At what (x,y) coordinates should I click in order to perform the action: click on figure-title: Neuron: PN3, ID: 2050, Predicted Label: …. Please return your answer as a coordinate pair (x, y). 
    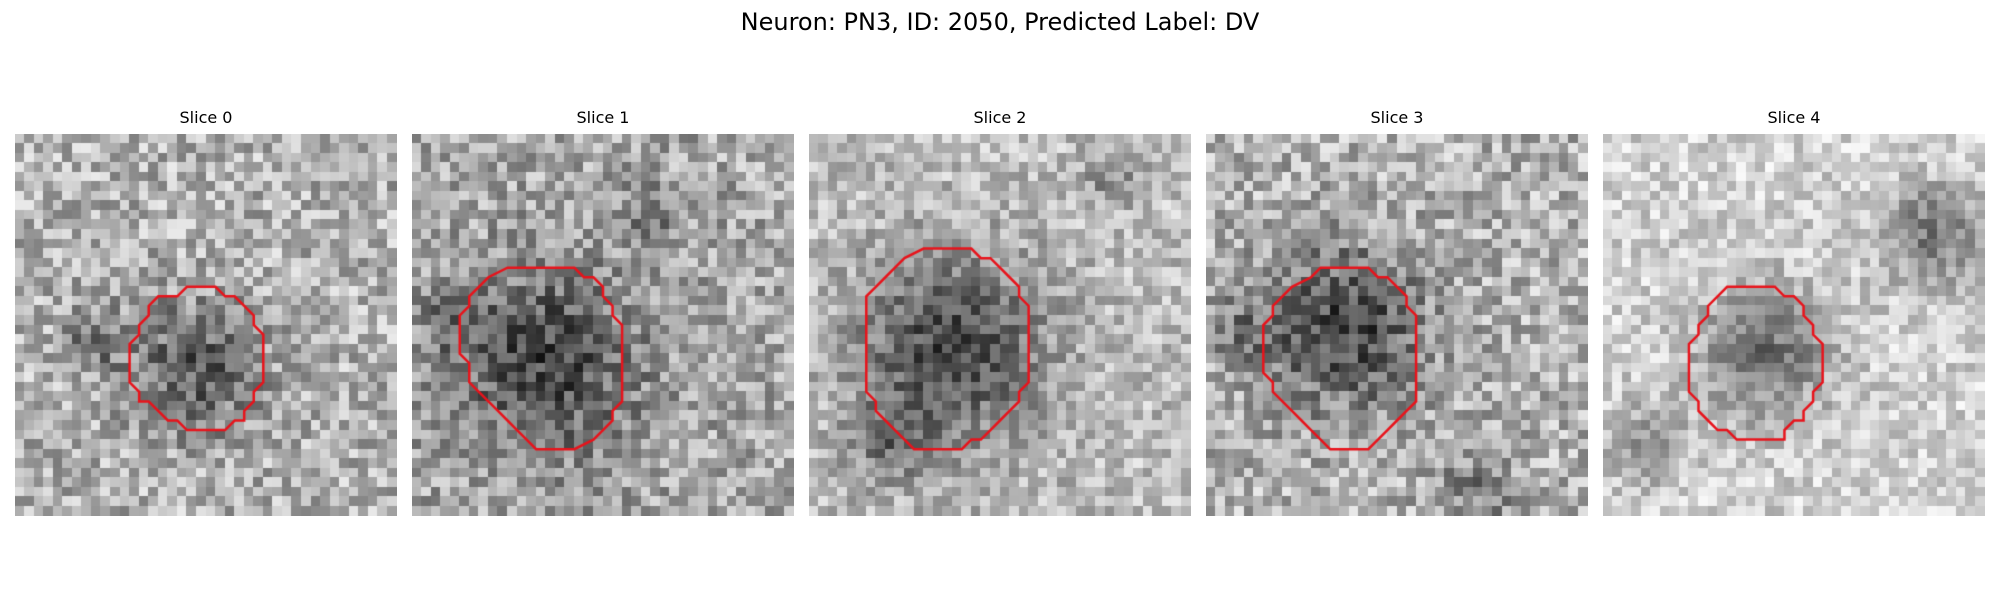
    Looking at the image, I should click on (1000, 22).